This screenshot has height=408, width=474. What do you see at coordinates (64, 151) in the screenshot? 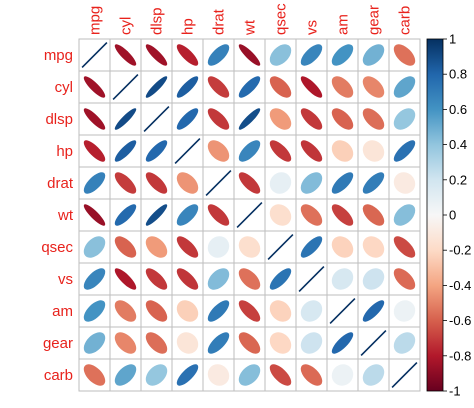
I see `row-label: hp` at bounding box center [64, 151].